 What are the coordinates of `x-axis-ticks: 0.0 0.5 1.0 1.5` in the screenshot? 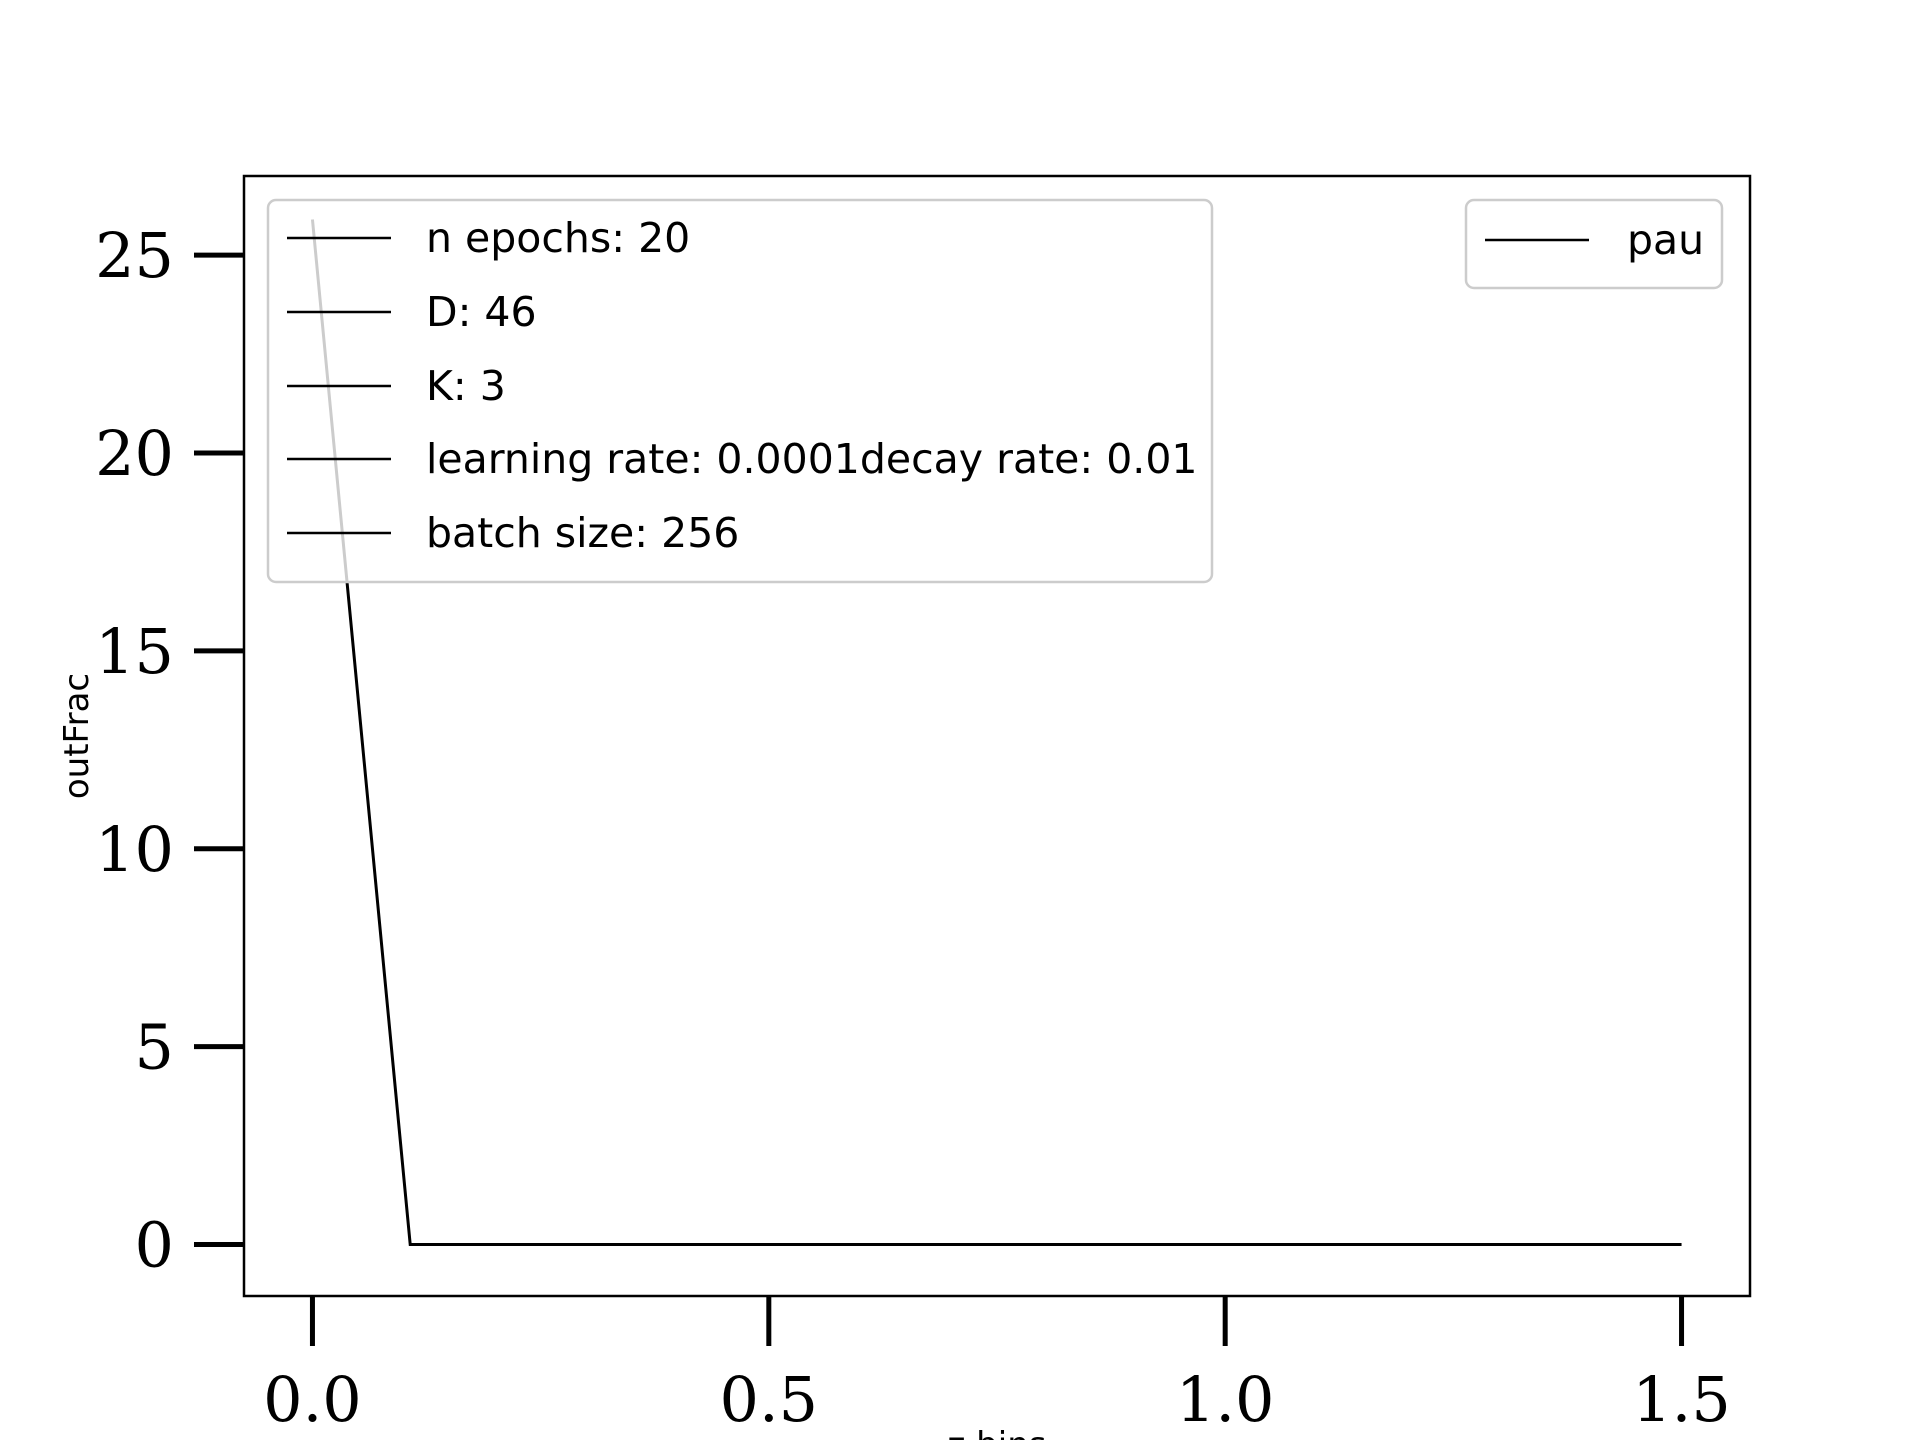 It's located at (997, 1366).